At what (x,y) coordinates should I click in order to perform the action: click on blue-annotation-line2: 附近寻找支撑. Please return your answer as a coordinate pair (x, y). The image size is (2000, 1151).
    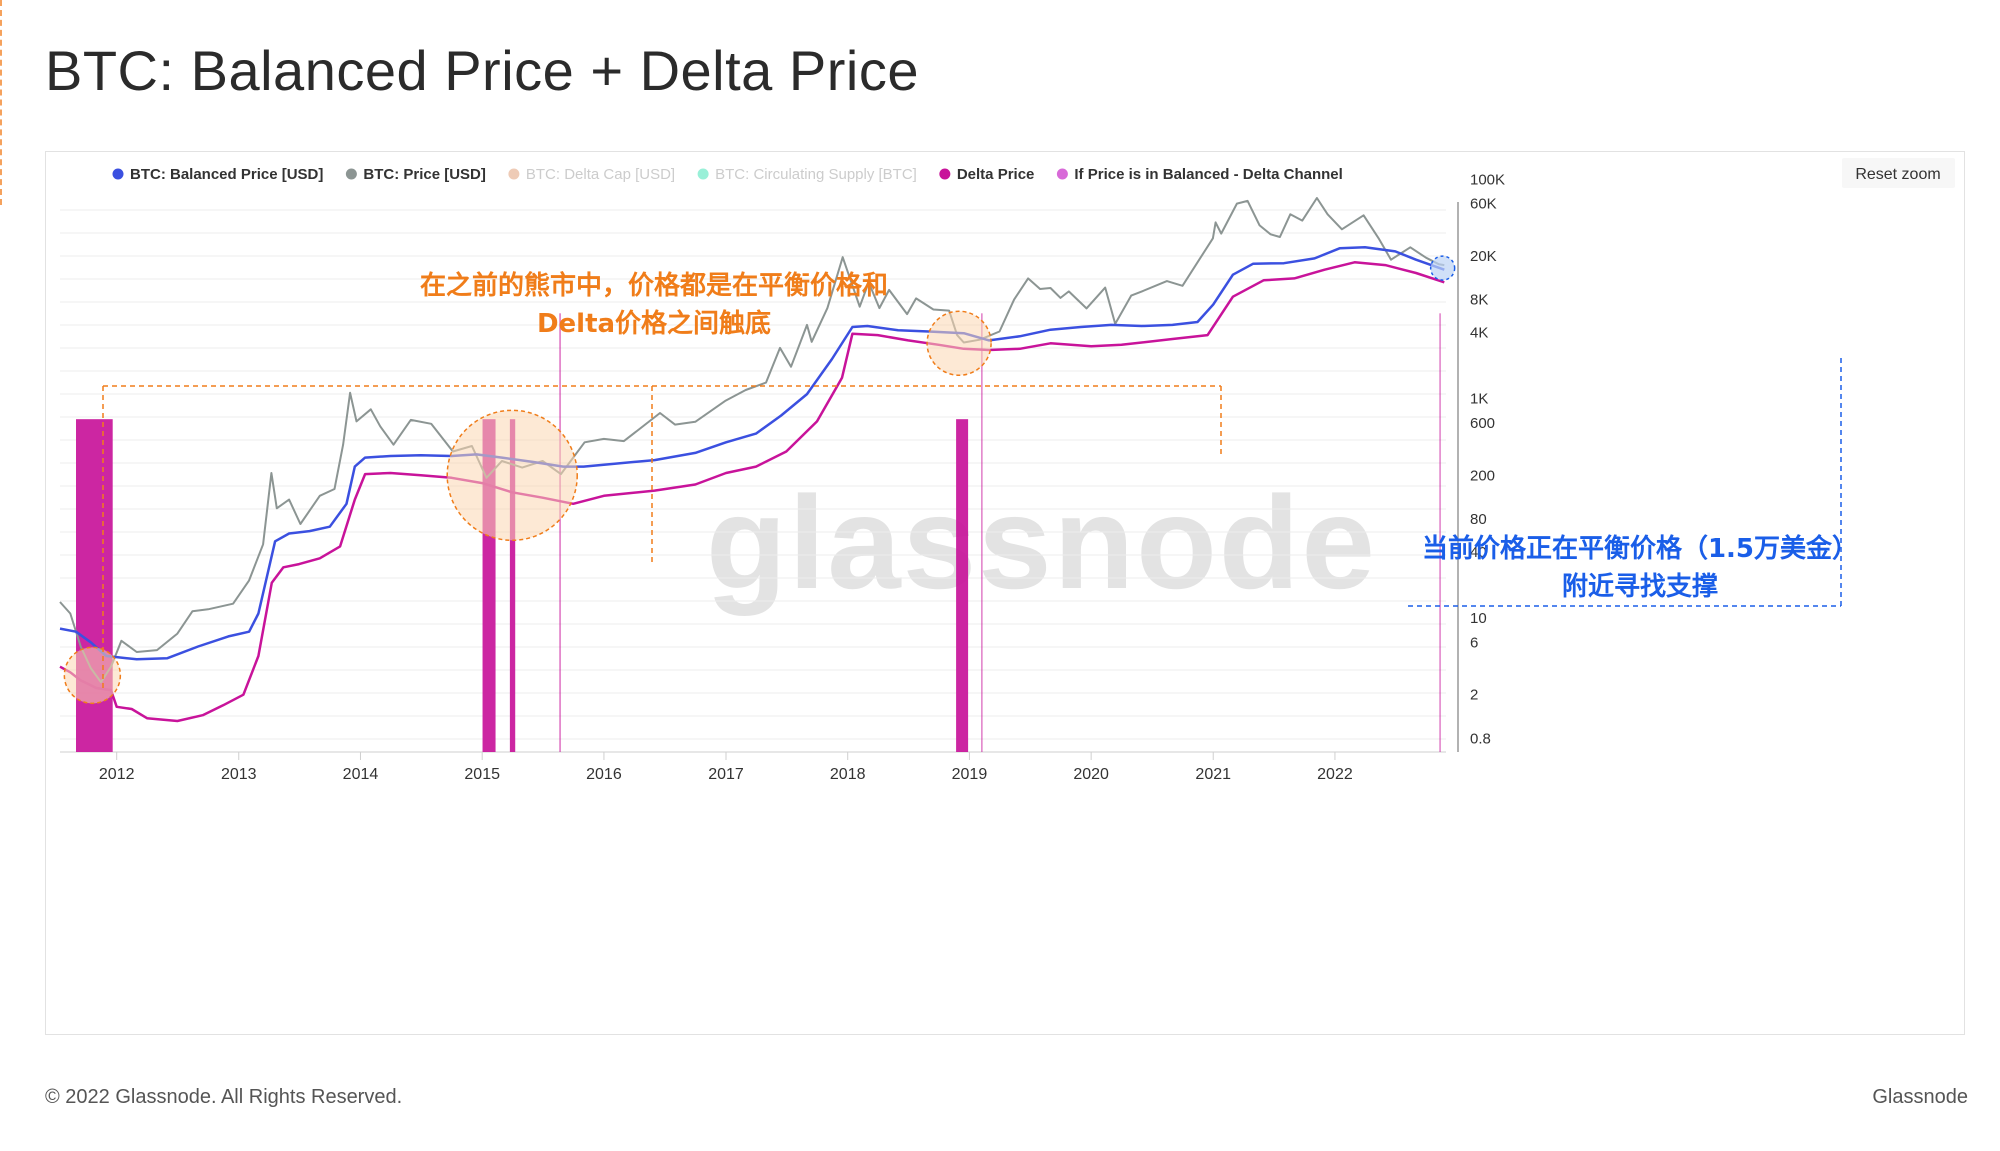
    Looking at the image, I should click on (1640, 587).